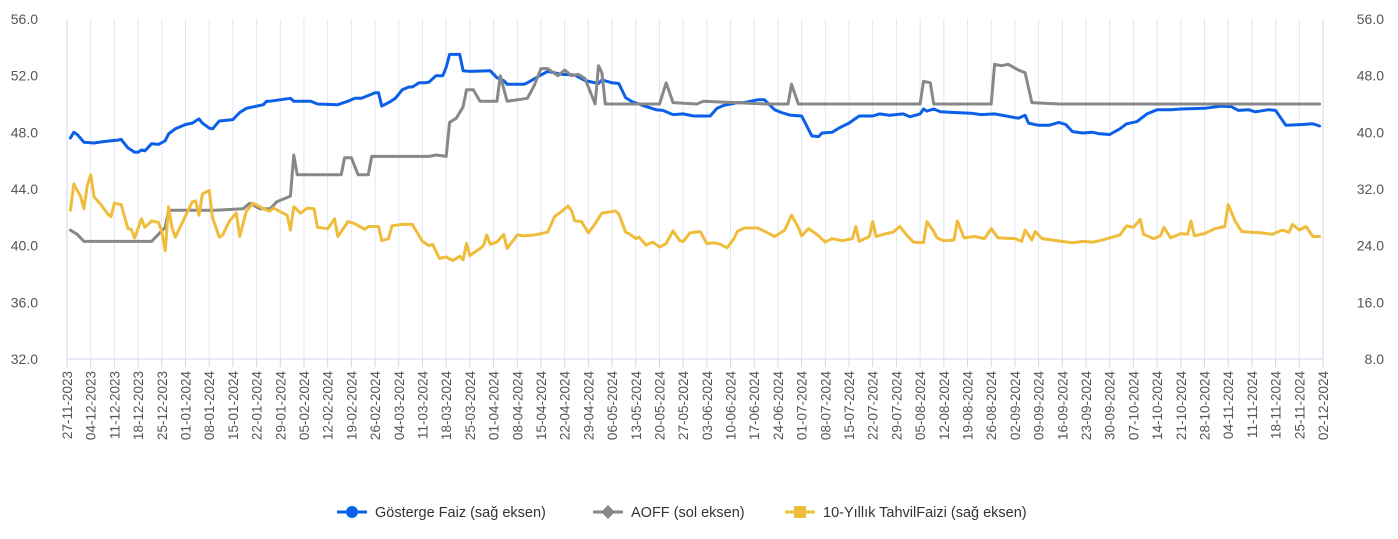 The width and height of the screenshot is (1398, 539). Describe the element at coordinates (1228, 405) in the screenshot. I see `x-axis-tick-label: 04-11-2024` at that location.